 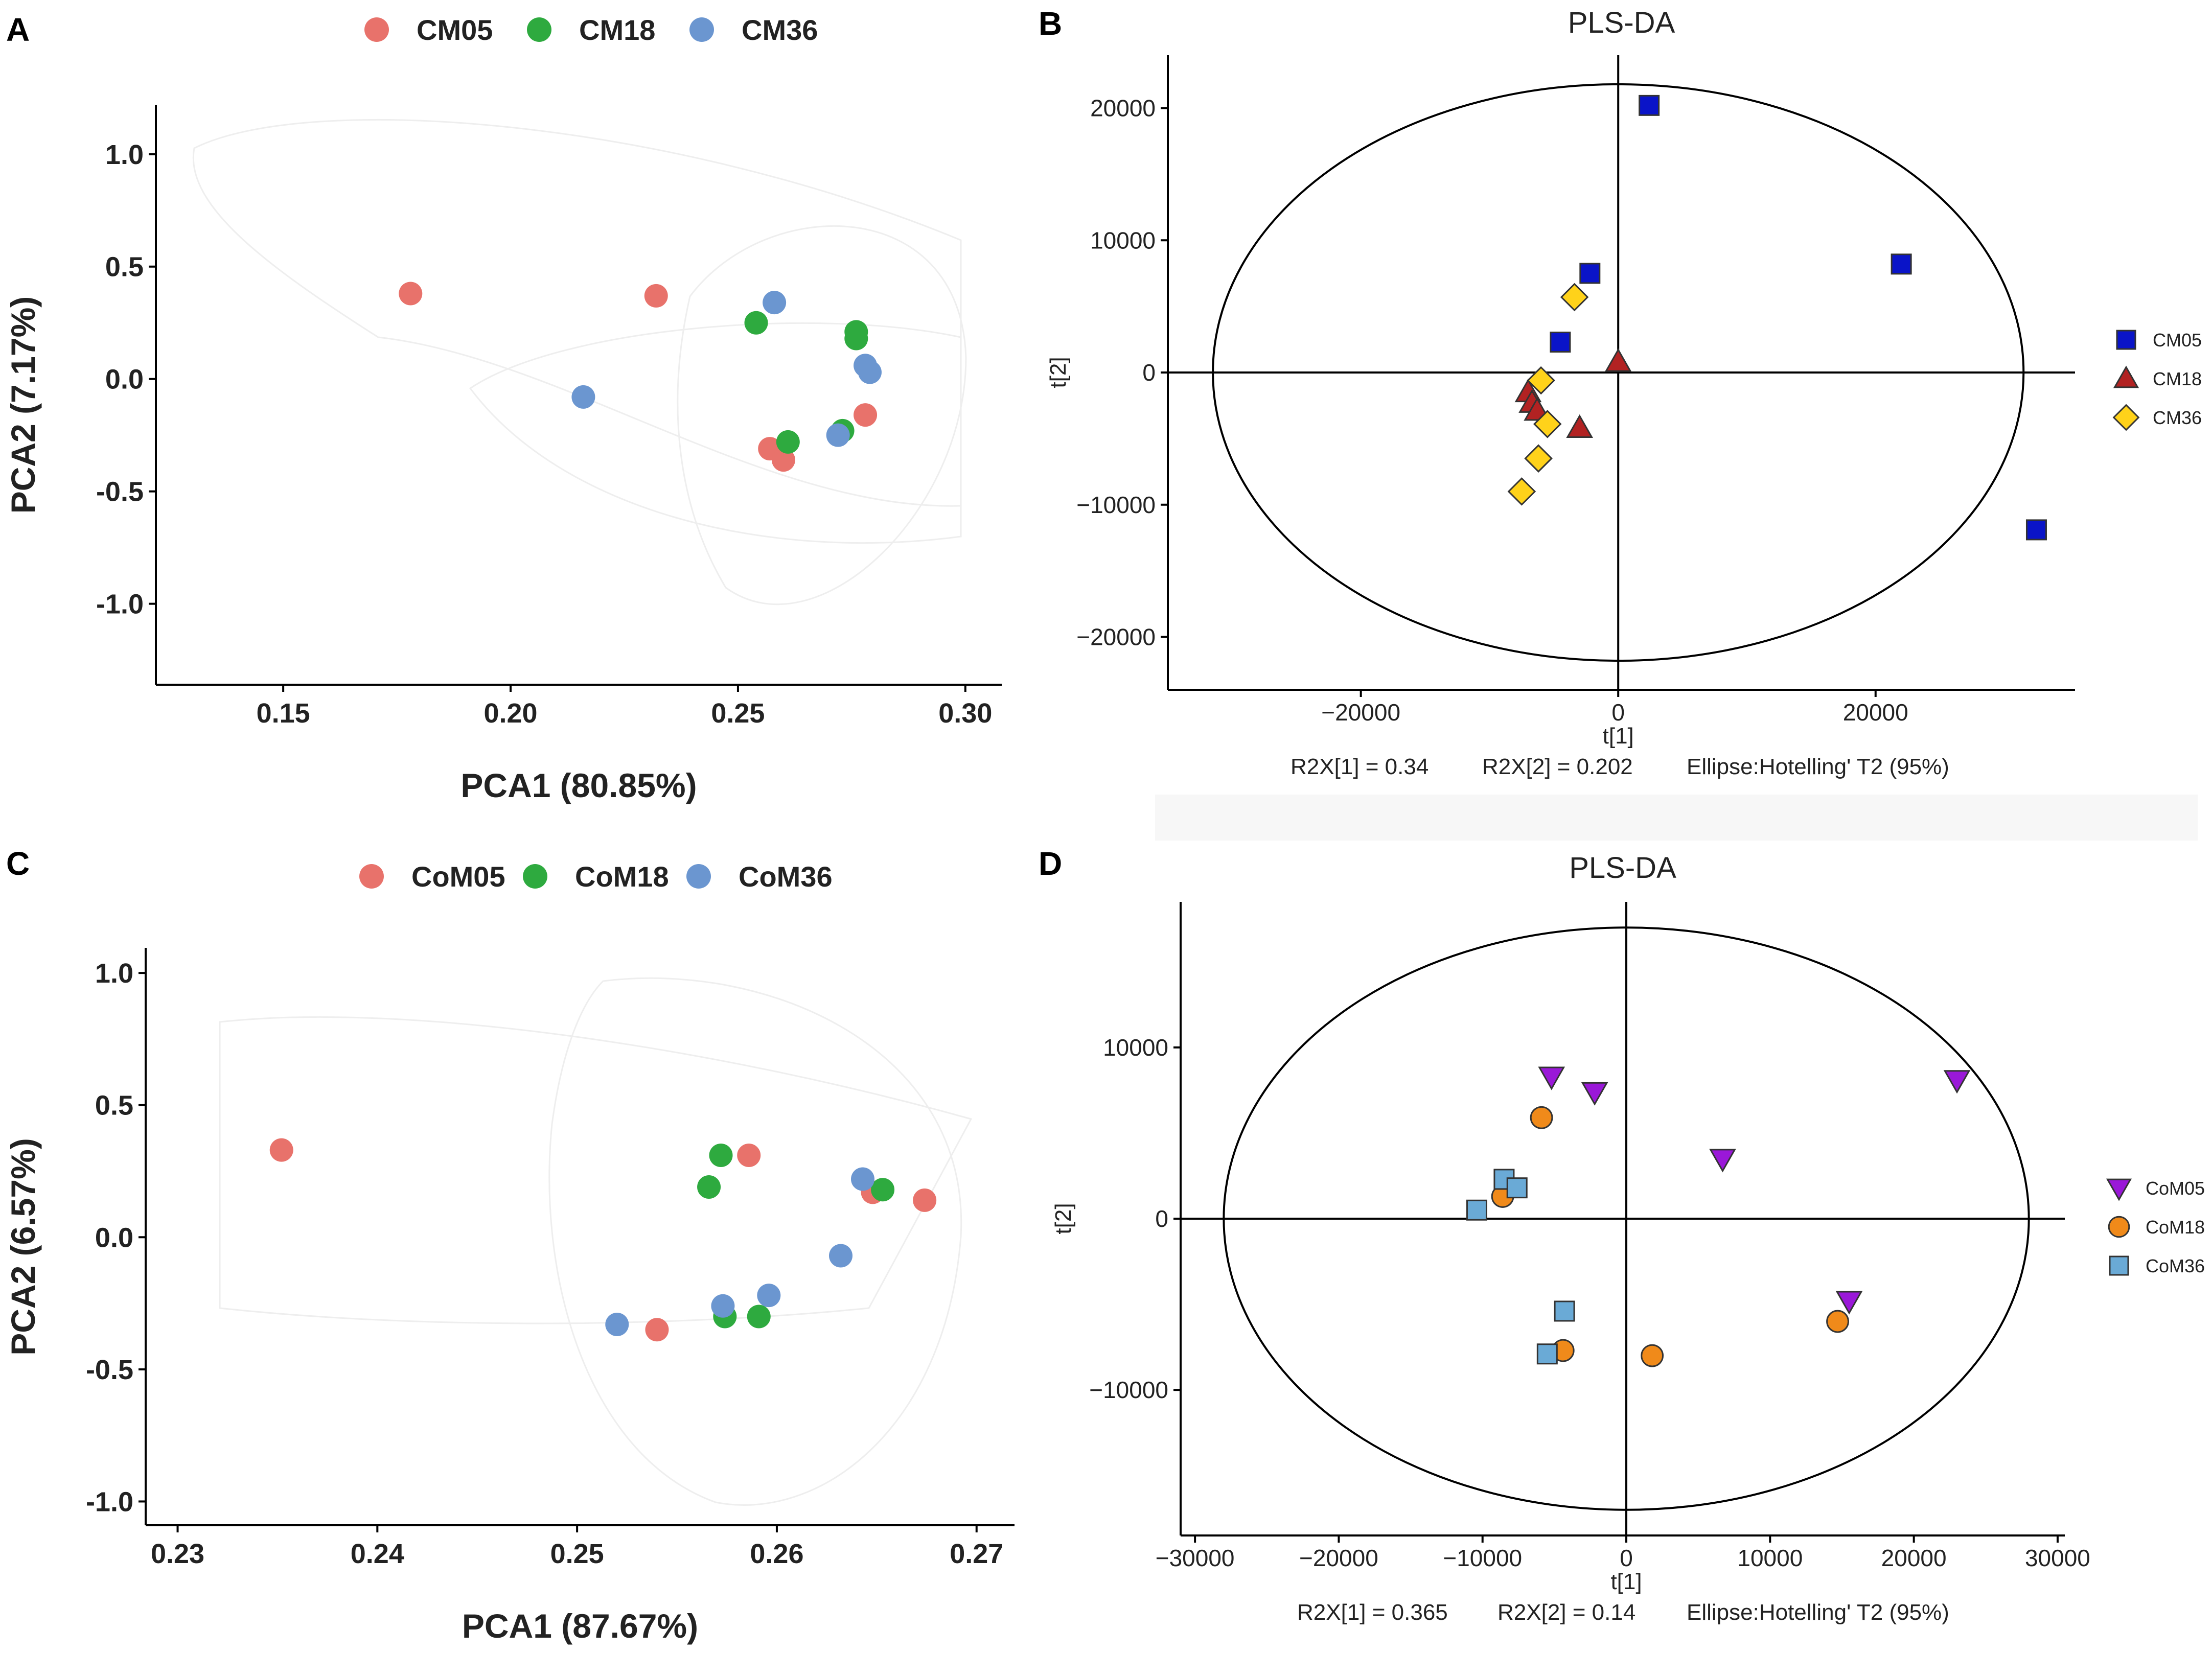 I want to click on panel-divider, so click(x=1676, y=818).